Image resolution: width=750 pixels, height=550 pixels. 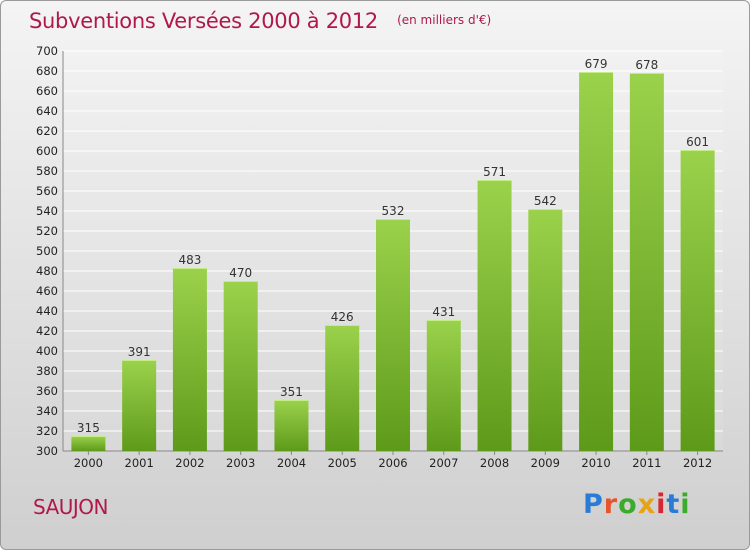 I want to click on x-tick-label: 2006, so click(x=392, y=463).